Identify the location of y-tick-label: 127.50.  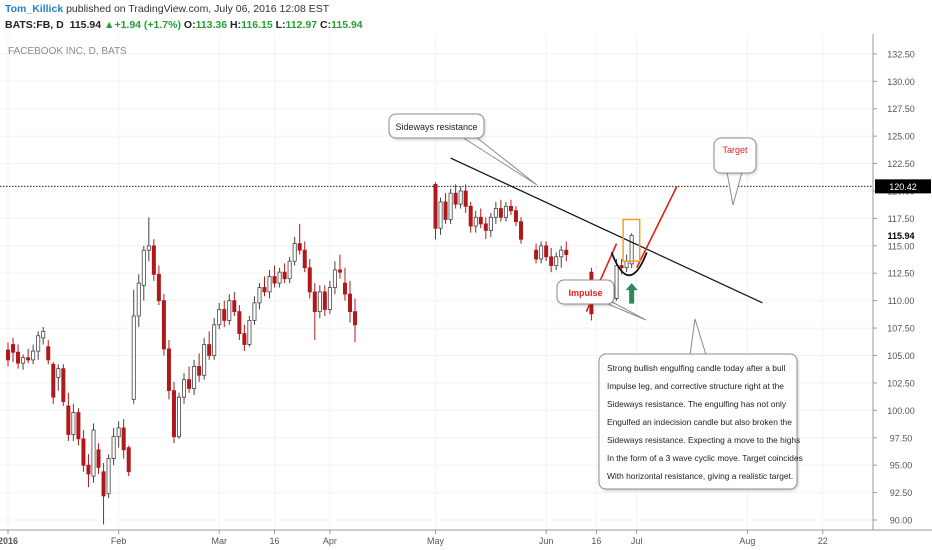
(901, 109).